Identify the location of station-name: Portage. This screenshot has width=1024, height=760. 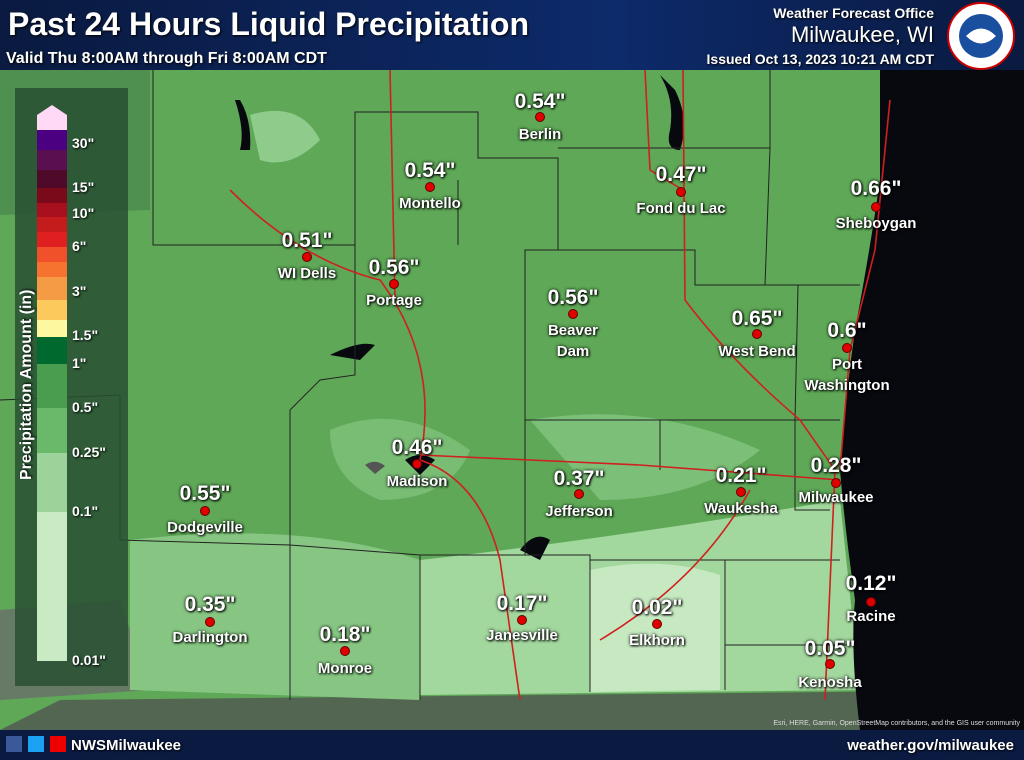
(394, 300).